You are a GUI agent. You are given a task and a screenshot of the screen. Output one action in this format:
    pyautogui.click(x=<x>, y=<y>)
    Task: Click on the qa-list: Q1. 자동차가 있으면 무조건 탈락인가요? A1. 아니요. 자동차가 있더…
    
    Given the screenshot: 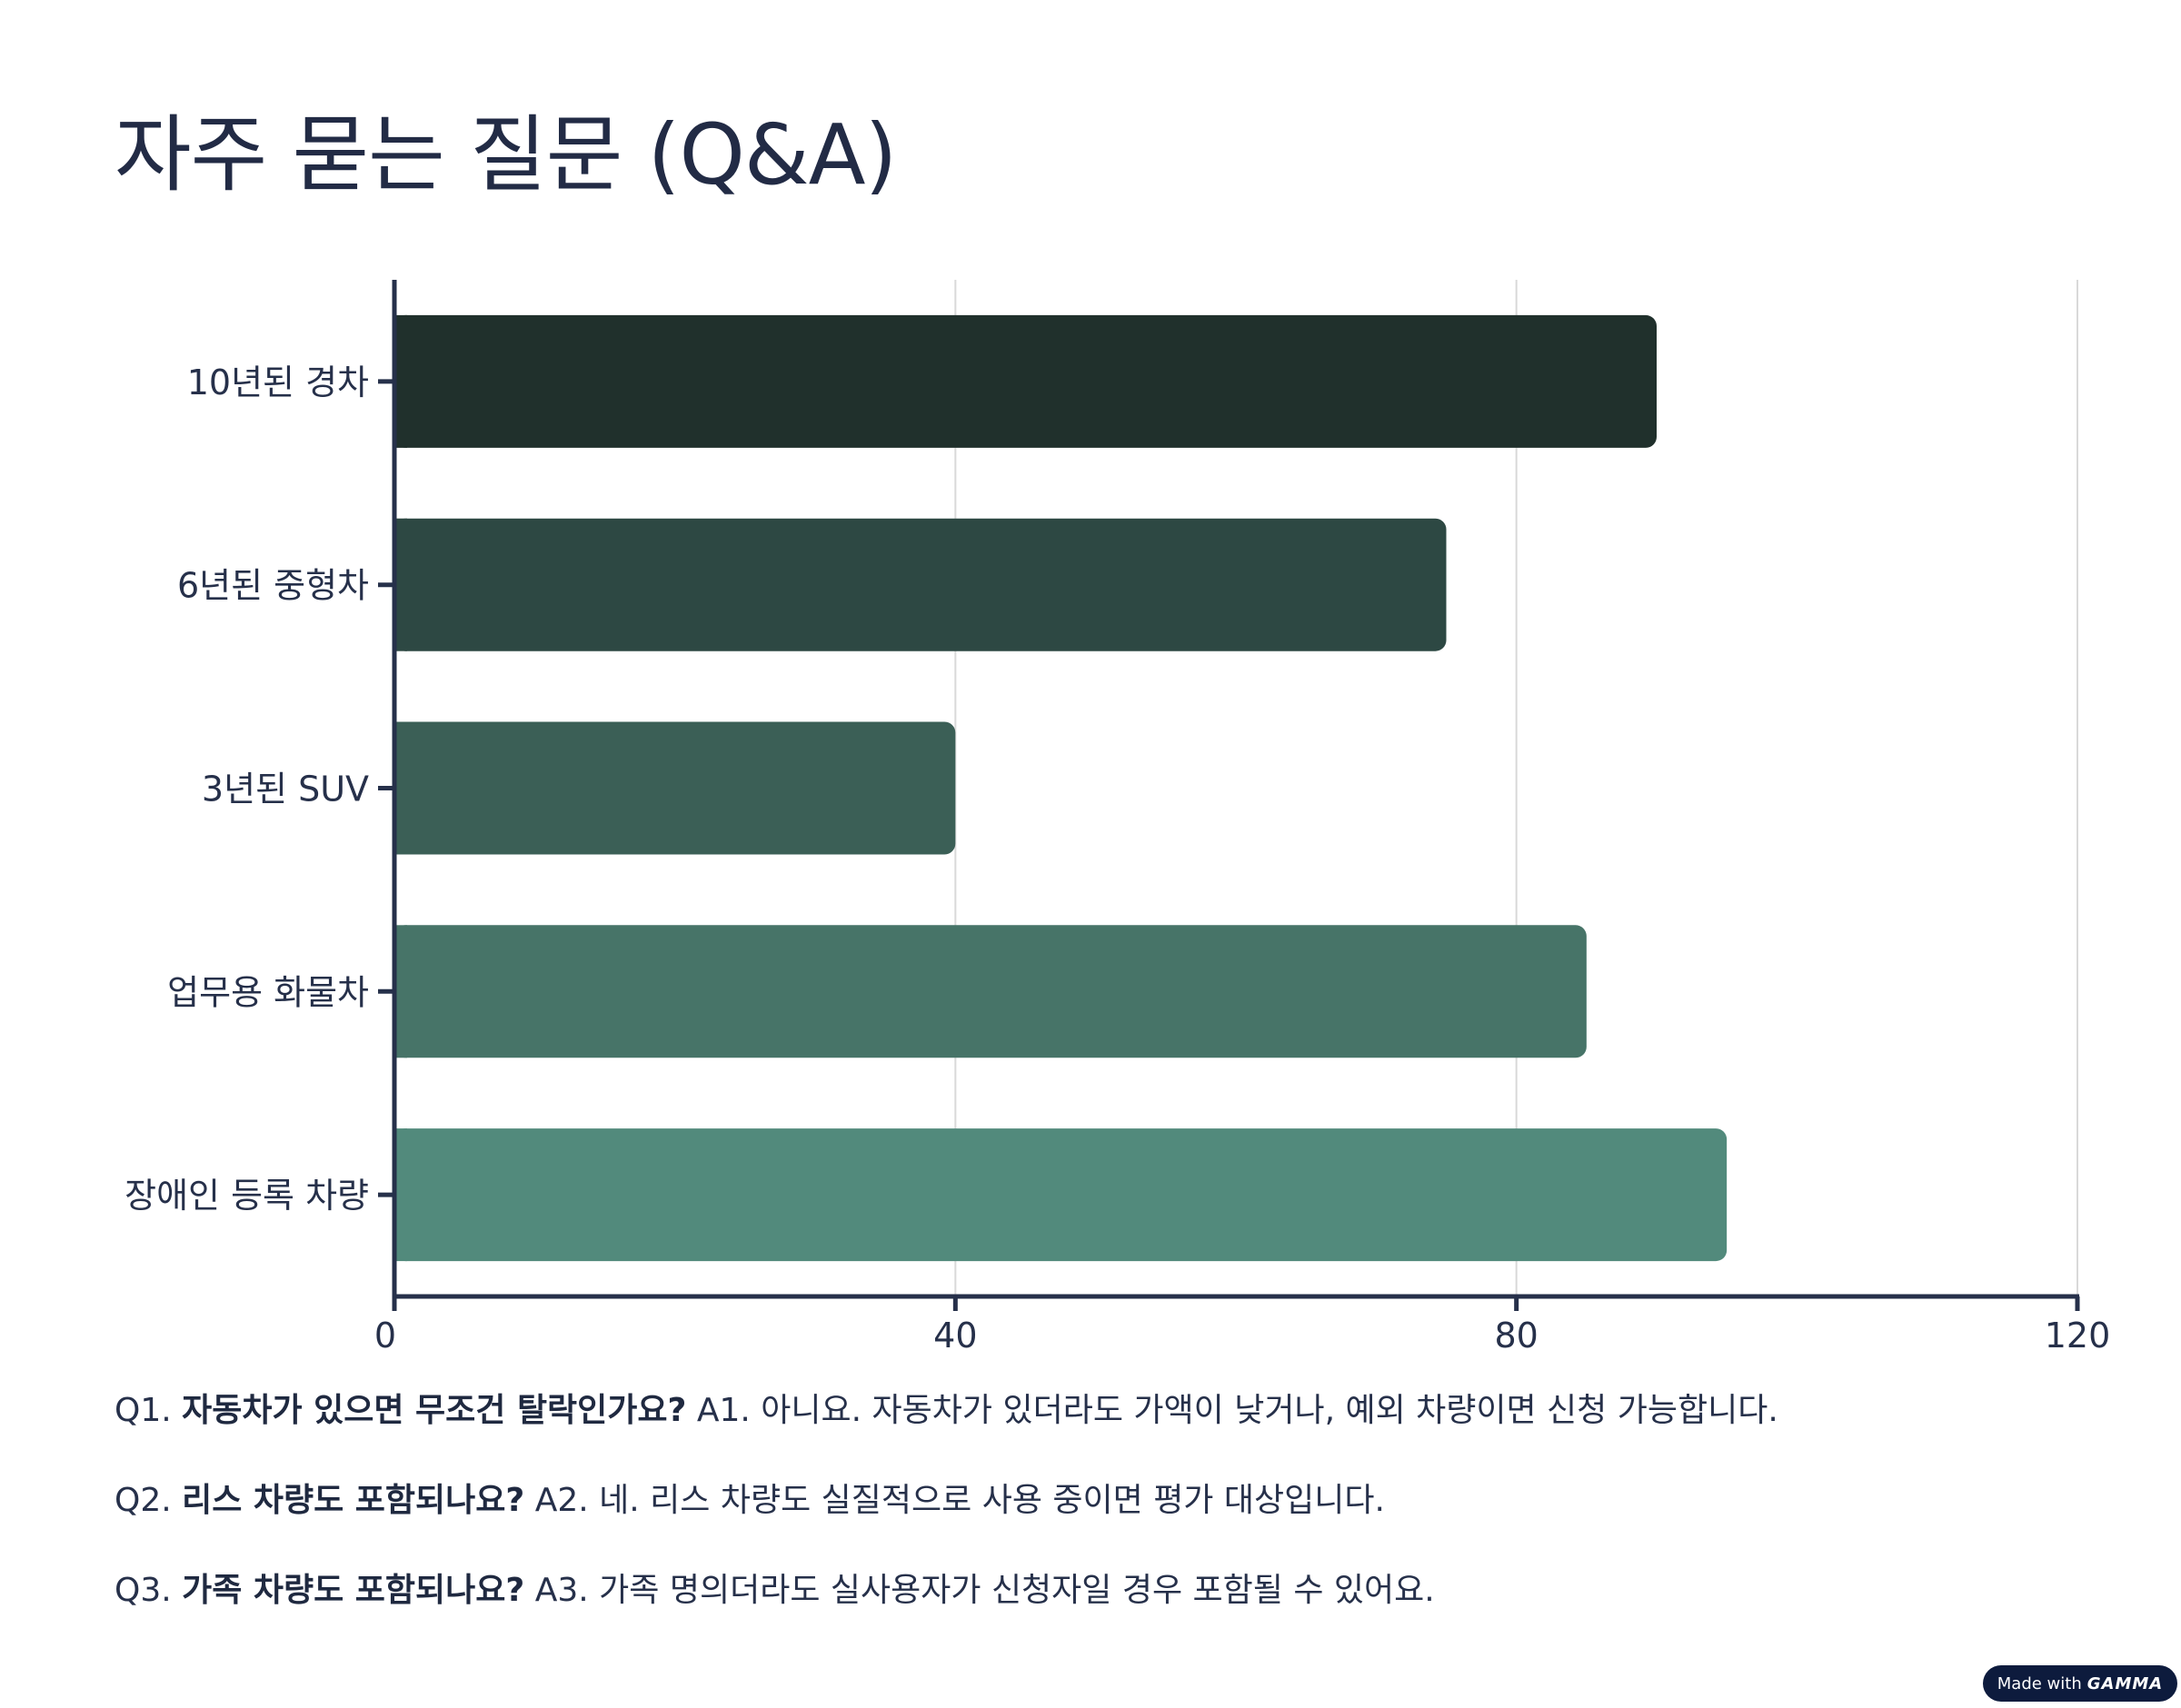 What is the action you would take?
    pyautogui.click(x=1114, y=1523)
    